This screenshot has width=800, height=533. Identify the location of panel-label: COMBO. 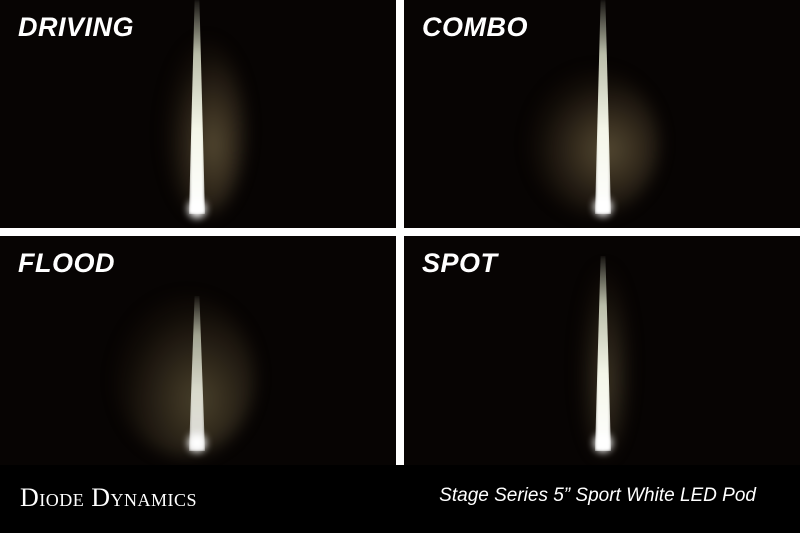
(475, 27).